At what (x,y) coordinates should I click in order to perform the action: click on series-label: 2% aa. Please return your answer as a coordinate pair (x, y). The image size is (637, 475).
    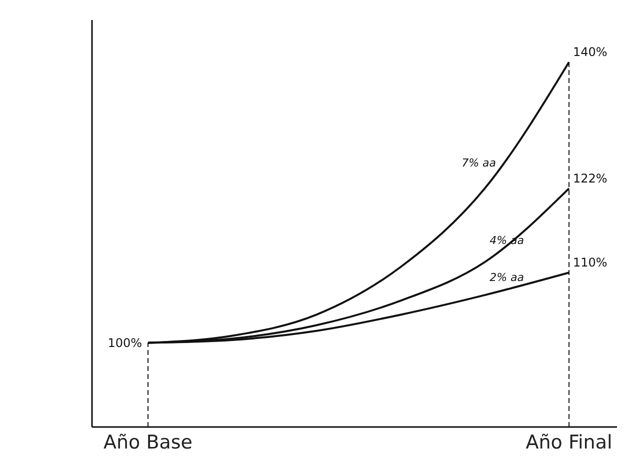
    Looking at the image, I should click on (507, 277).